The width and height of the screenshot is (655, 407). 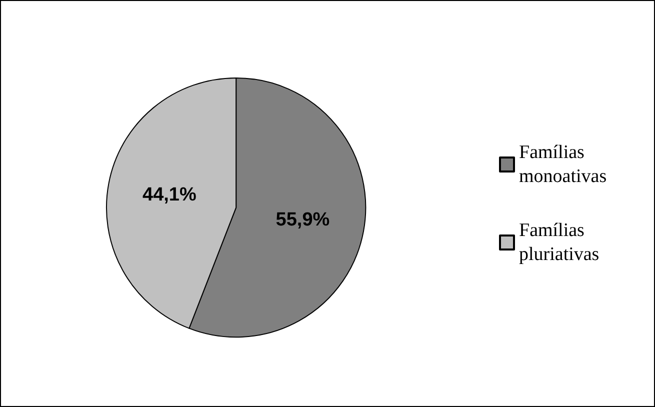 What do you see at coordinates (563, 164) in the screenshot?
I see `legend-label: Famílias monoativas` at bounding box center [563, 164].